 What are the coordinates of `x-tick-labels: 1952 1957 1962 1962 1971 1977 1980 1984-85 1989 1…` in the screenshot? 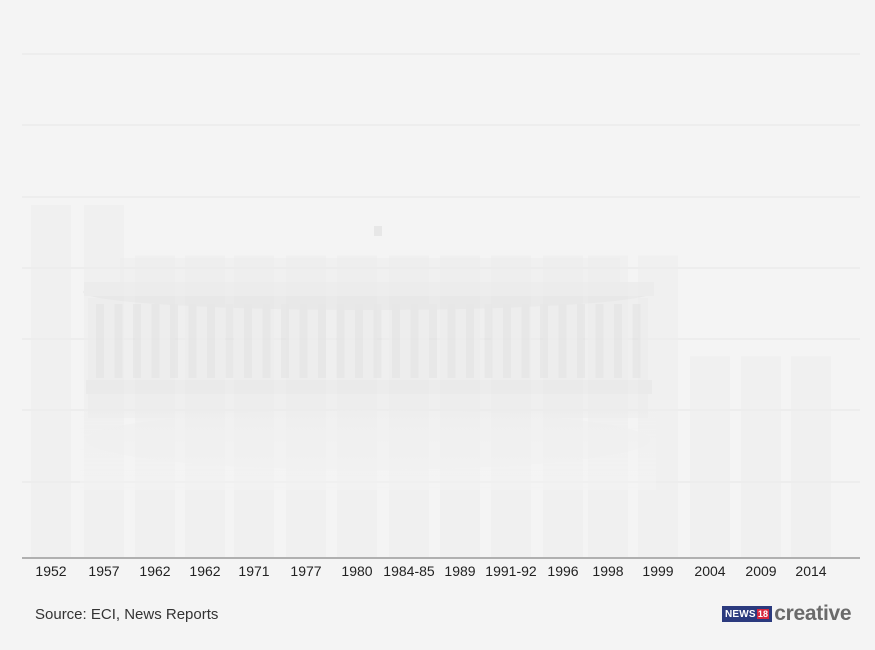 It's located at (430, 571).